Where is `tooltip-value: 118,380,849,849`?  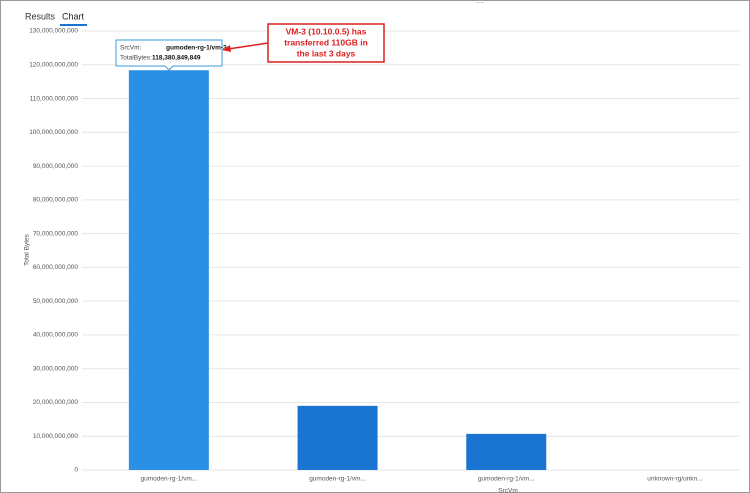
tooltip-value: 118,380,849,849 is located at coordinates (176, 58).